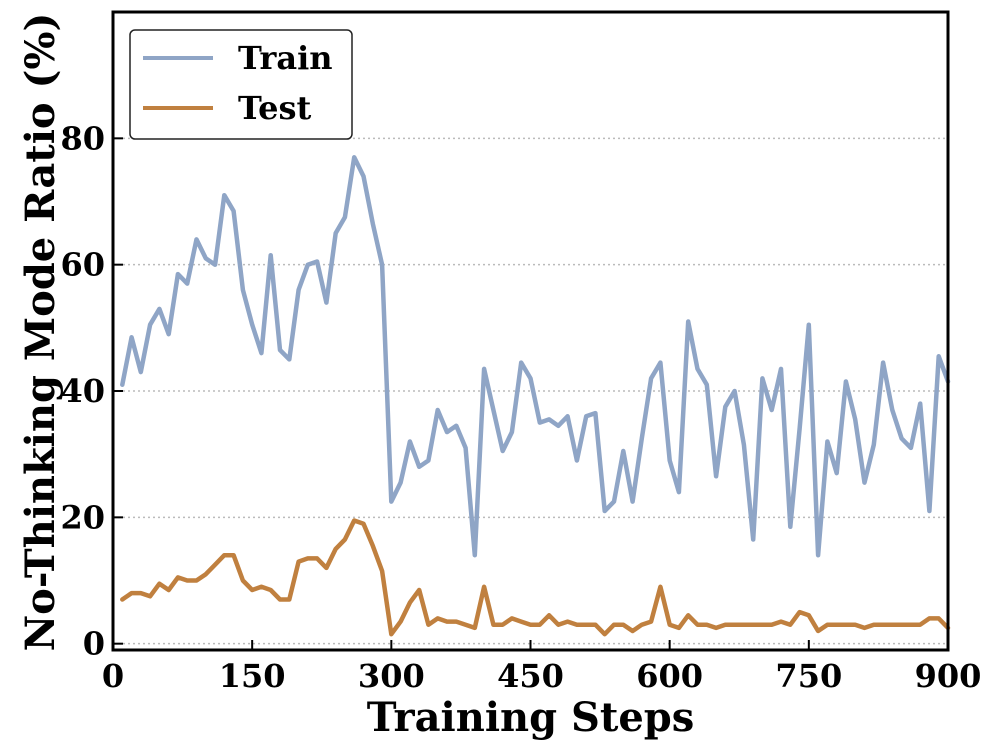  I want to click on x-tick-label: 150, so click(252, 676).